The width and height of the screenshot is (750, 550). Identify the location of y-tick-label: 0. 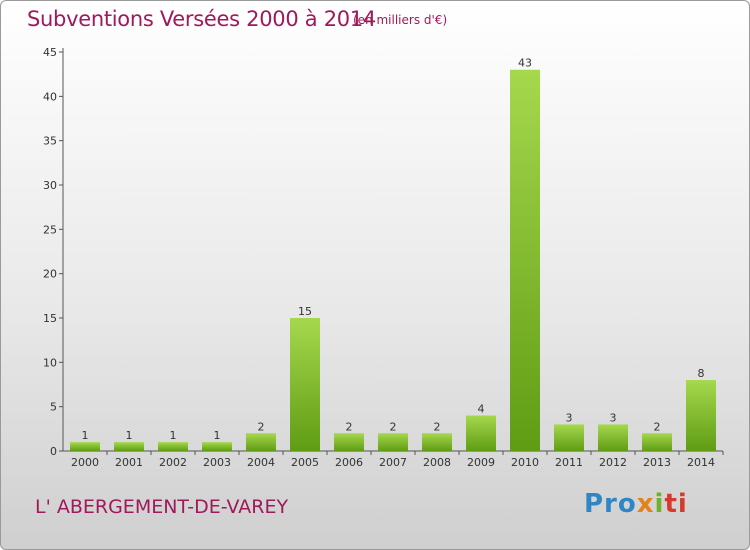
(53, 451).